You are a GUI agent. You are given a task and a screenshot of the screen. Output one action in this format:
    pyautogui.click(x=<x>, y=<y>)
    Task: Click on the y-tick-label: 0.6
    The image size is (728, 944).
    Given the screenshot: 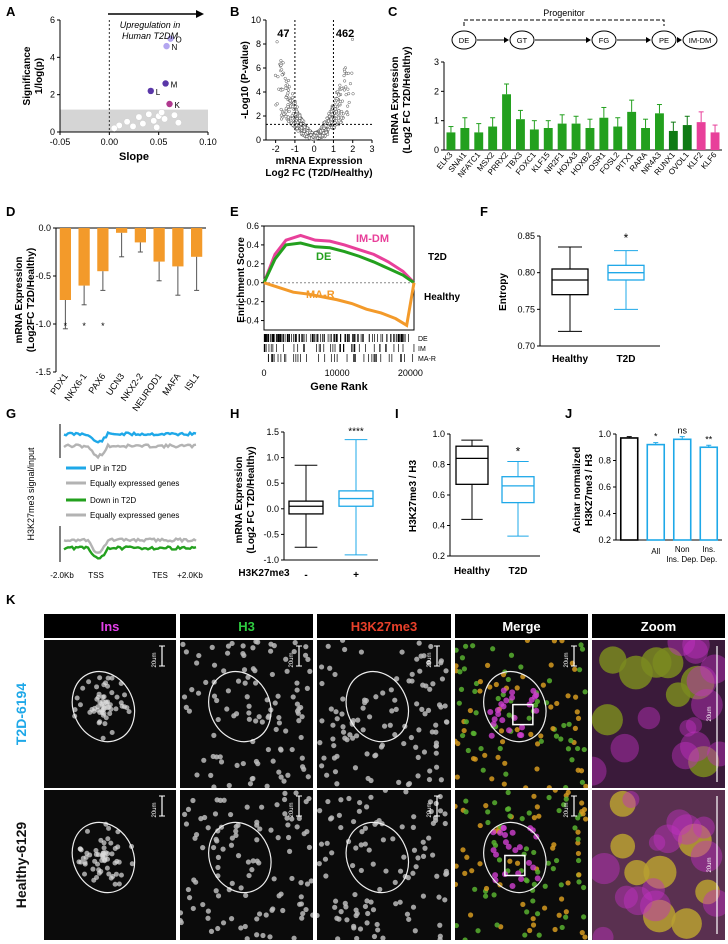 What is the action you would take?
    pyautogui.click(x=604, y=487)
    